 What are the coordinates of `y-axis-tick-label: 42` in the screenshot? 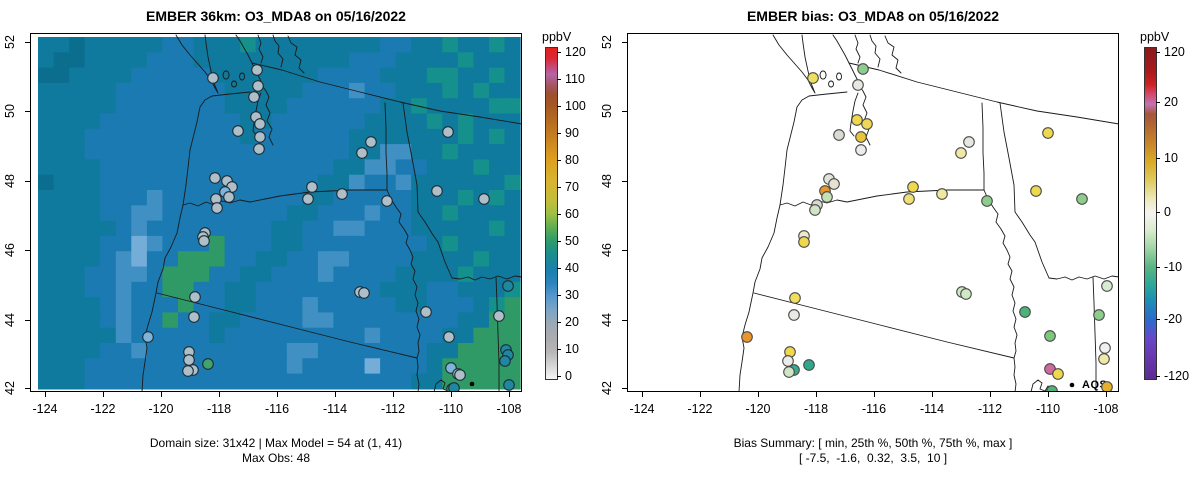 It's located at (10, 388).